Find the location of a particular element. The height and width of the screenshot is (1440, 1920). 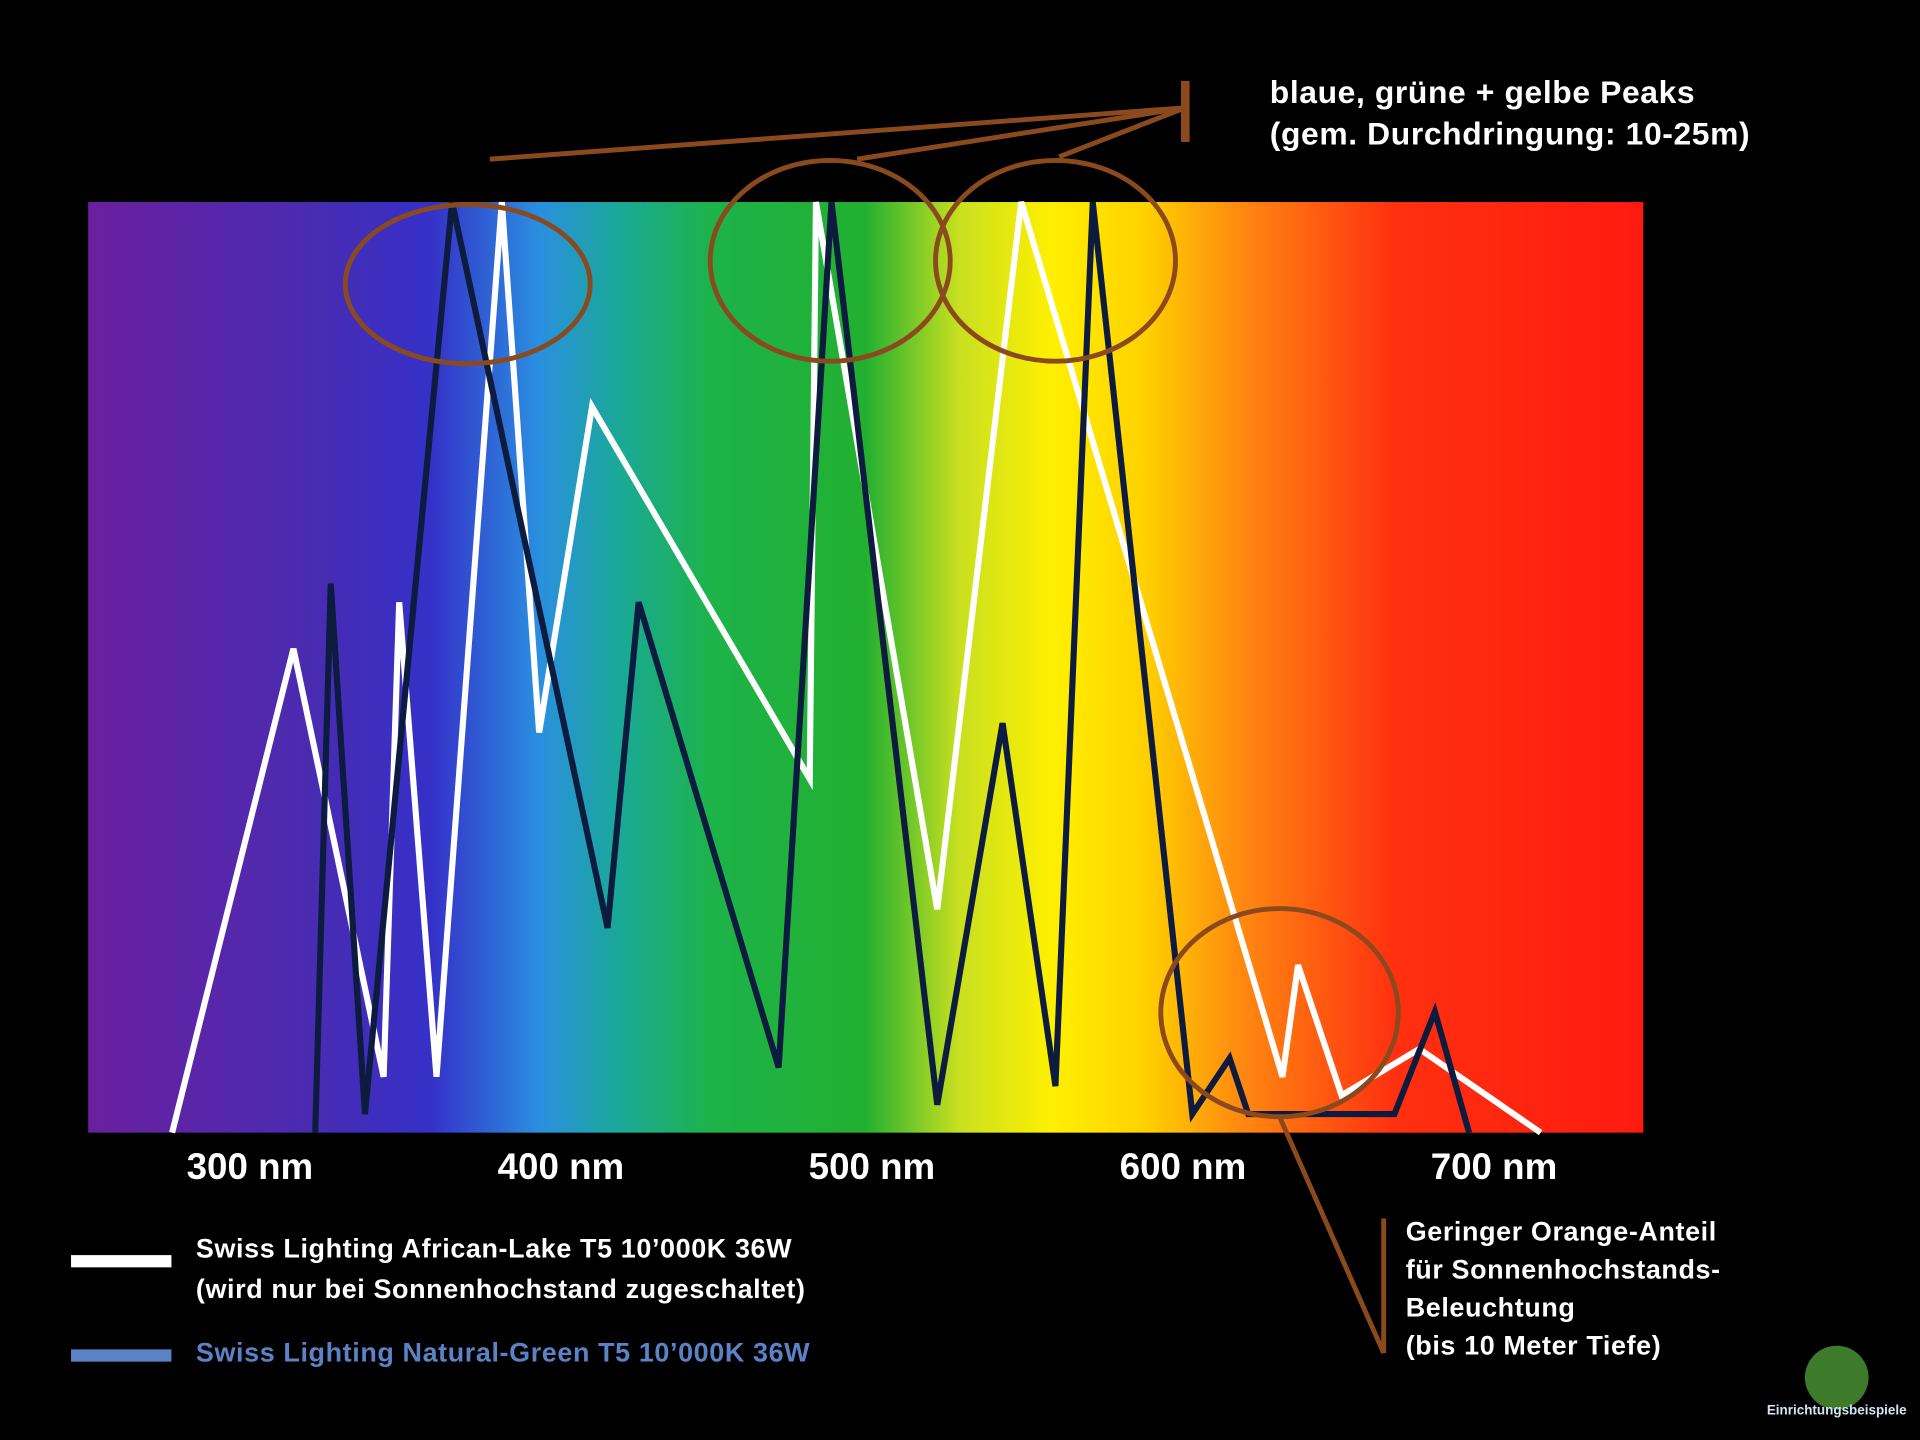

annotation-text: Geringer Orange-Anteil is located at coordinates (1561, 1231).